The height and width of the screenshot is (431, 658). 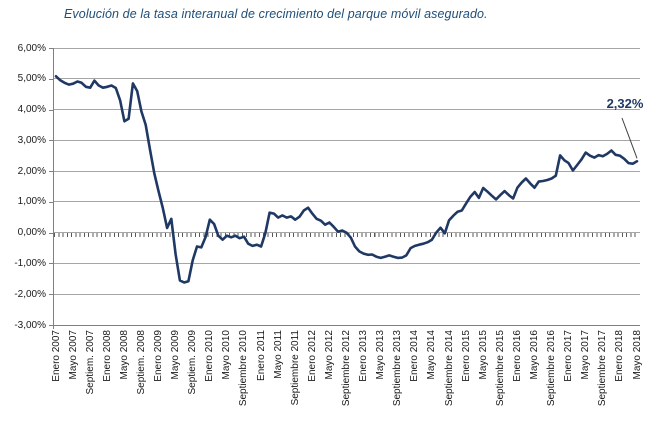 What do you see at coordinates (31, 110) in the screenshot?
I see `y-axis-label: 4,00%` at bounding box center [31, 110].